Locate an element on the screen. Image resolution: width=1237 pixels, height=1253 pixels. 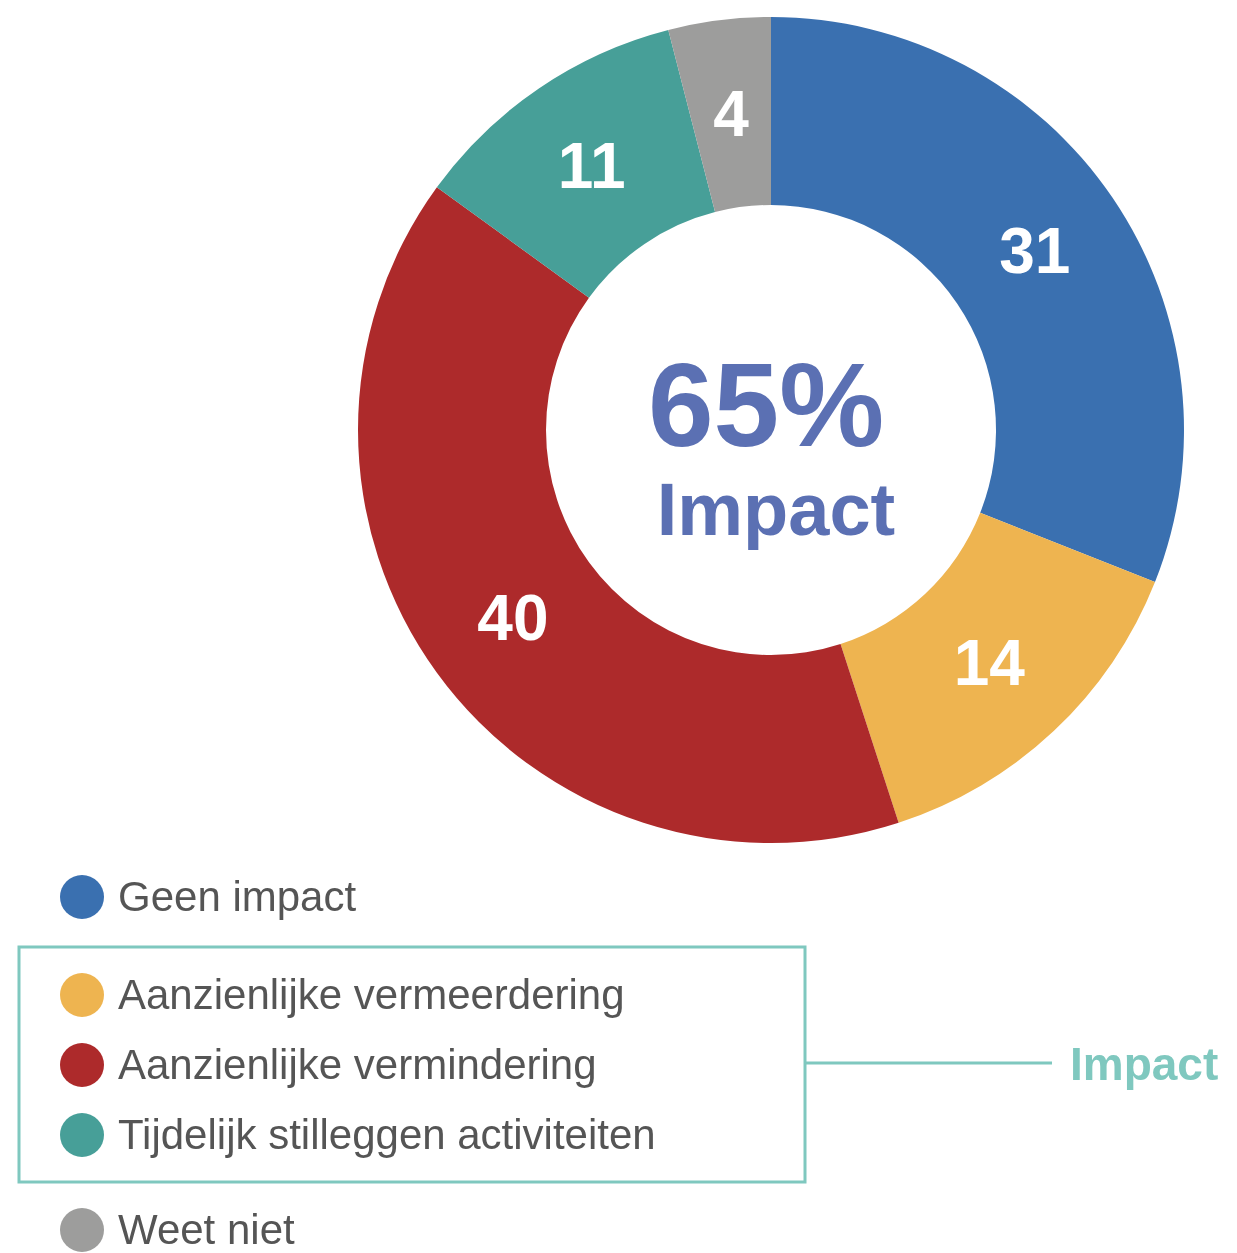
data-label: 40 is located at coordinates (513, 617).